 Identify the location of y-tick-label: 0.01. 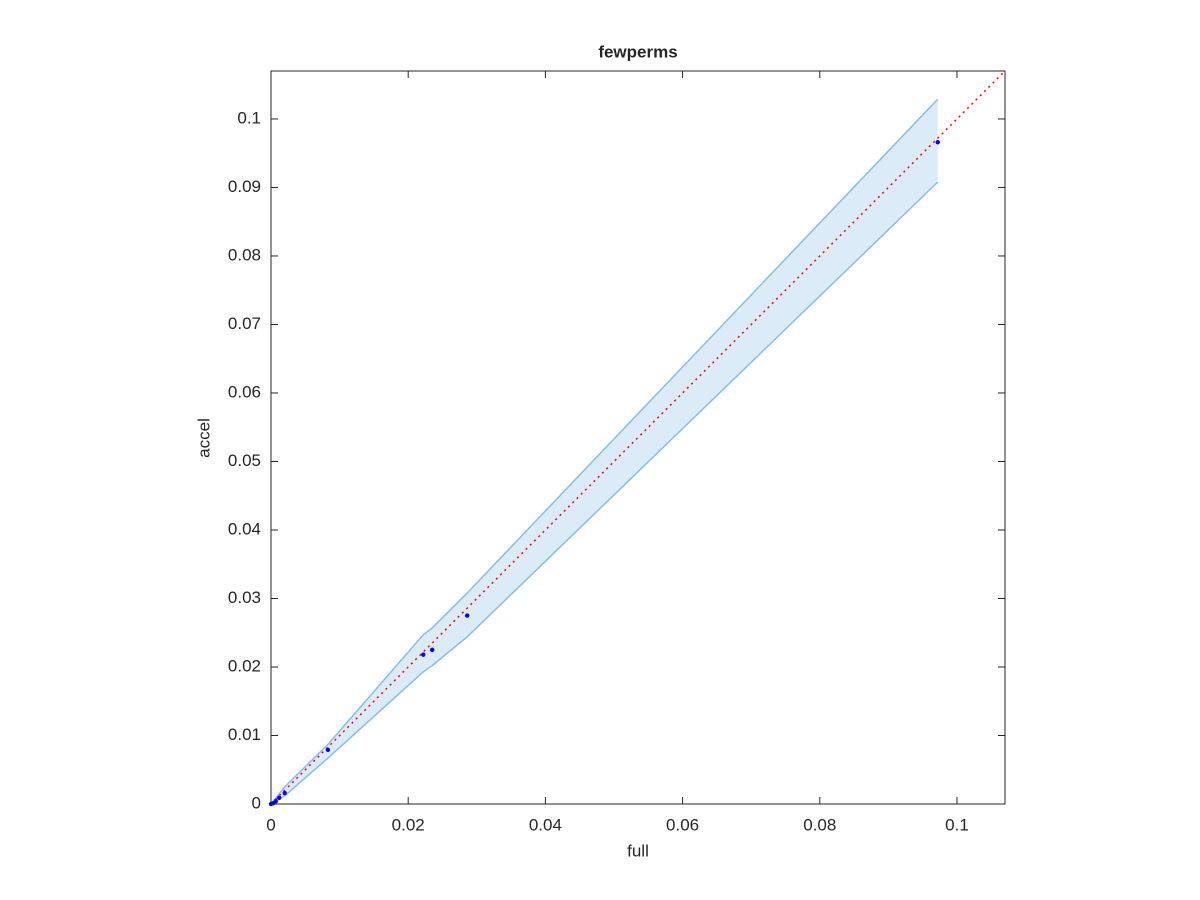
(244, 734).